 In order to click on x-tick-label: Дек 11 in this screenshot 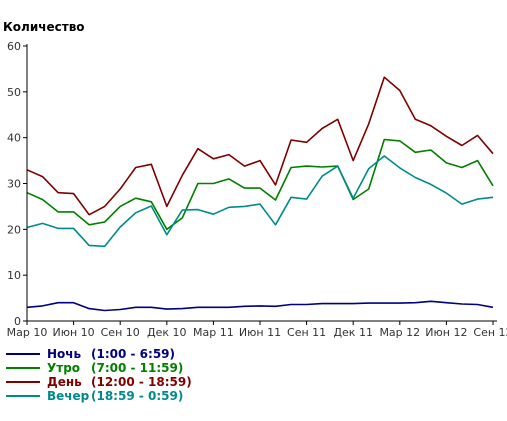, I will do `click(353, 332)`.